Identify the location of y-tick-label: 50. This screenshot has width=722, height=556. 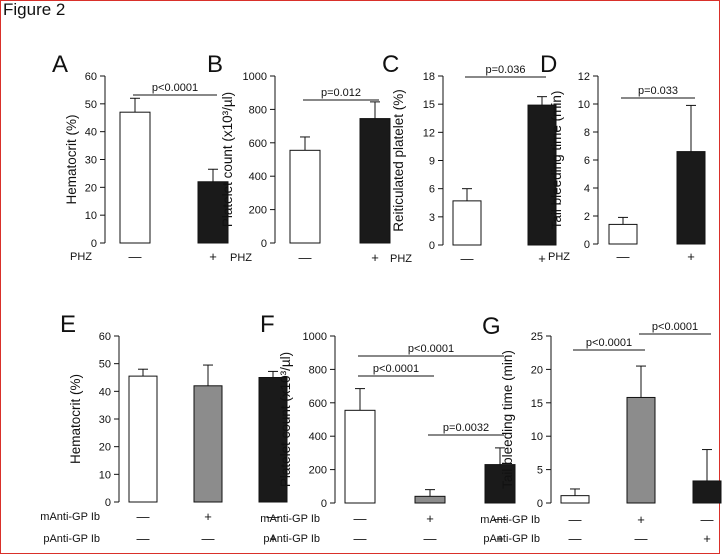
(91, 105).